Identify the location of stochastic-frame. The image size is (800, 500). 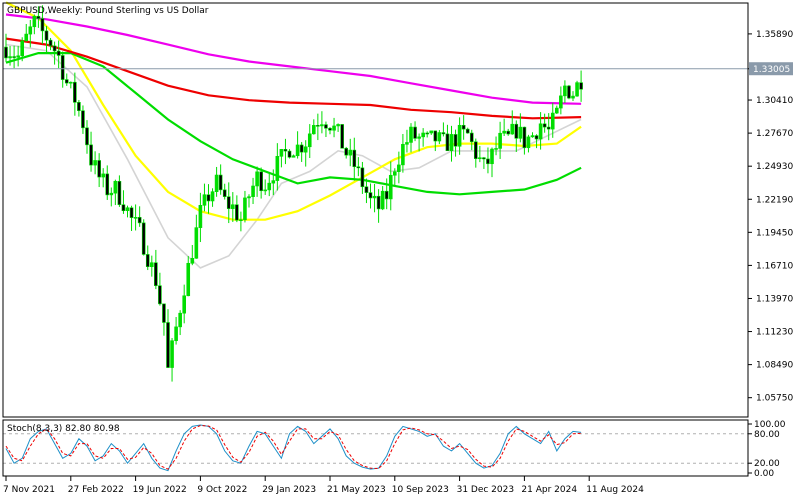
(375, 448).